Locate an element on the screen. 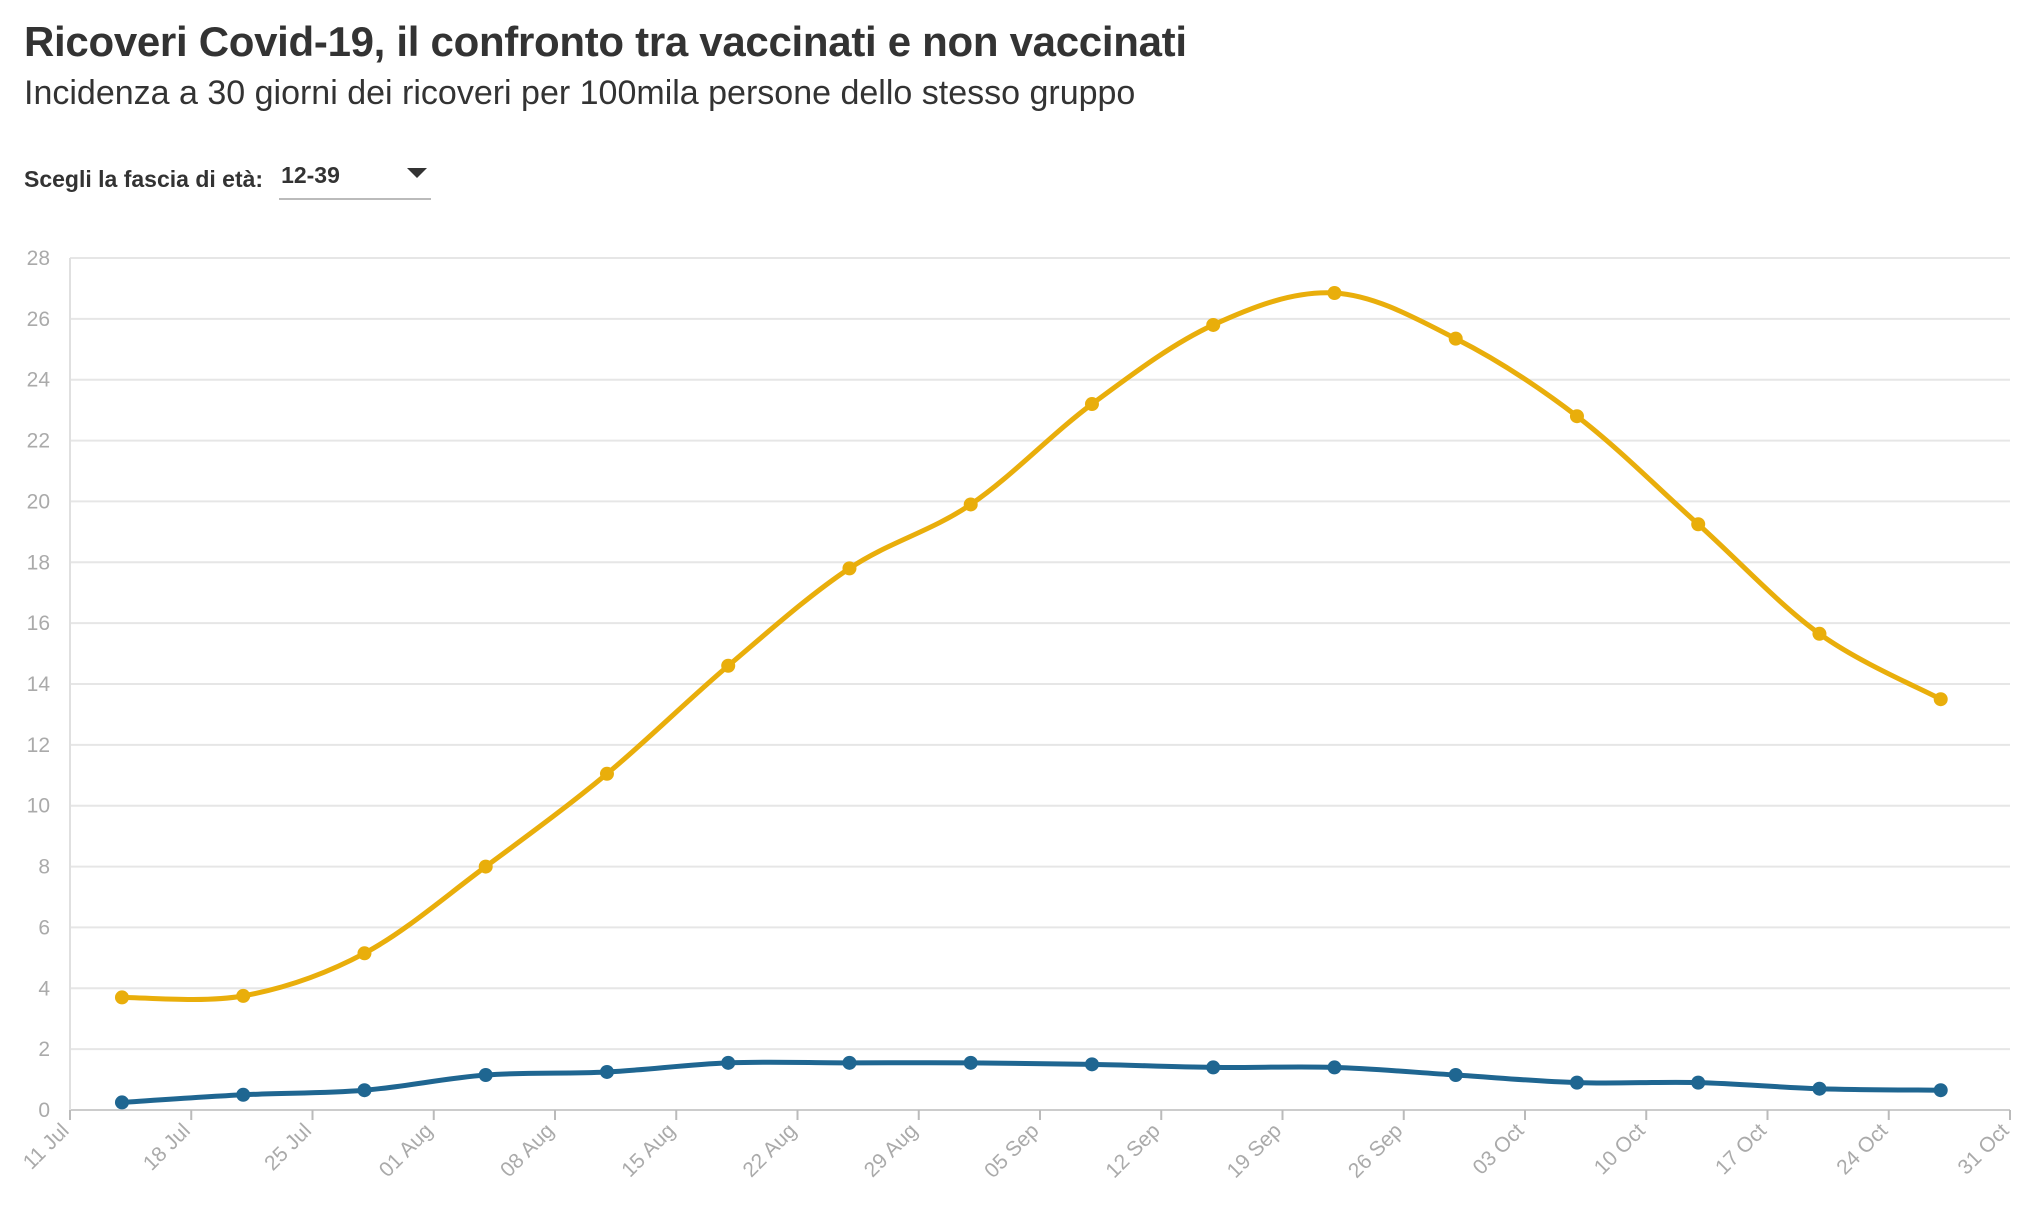 This screenshot has width=2038, height=1214. x-tick-label: 17 Oct is located at coordinates (1741, 1149).